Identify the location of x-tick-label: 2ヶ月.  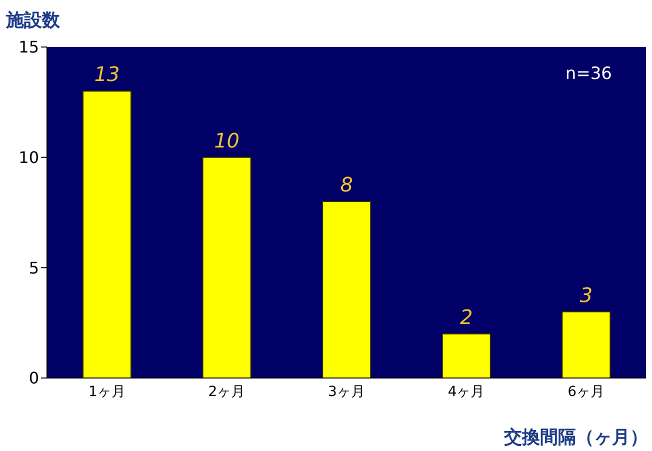
(227, 392).